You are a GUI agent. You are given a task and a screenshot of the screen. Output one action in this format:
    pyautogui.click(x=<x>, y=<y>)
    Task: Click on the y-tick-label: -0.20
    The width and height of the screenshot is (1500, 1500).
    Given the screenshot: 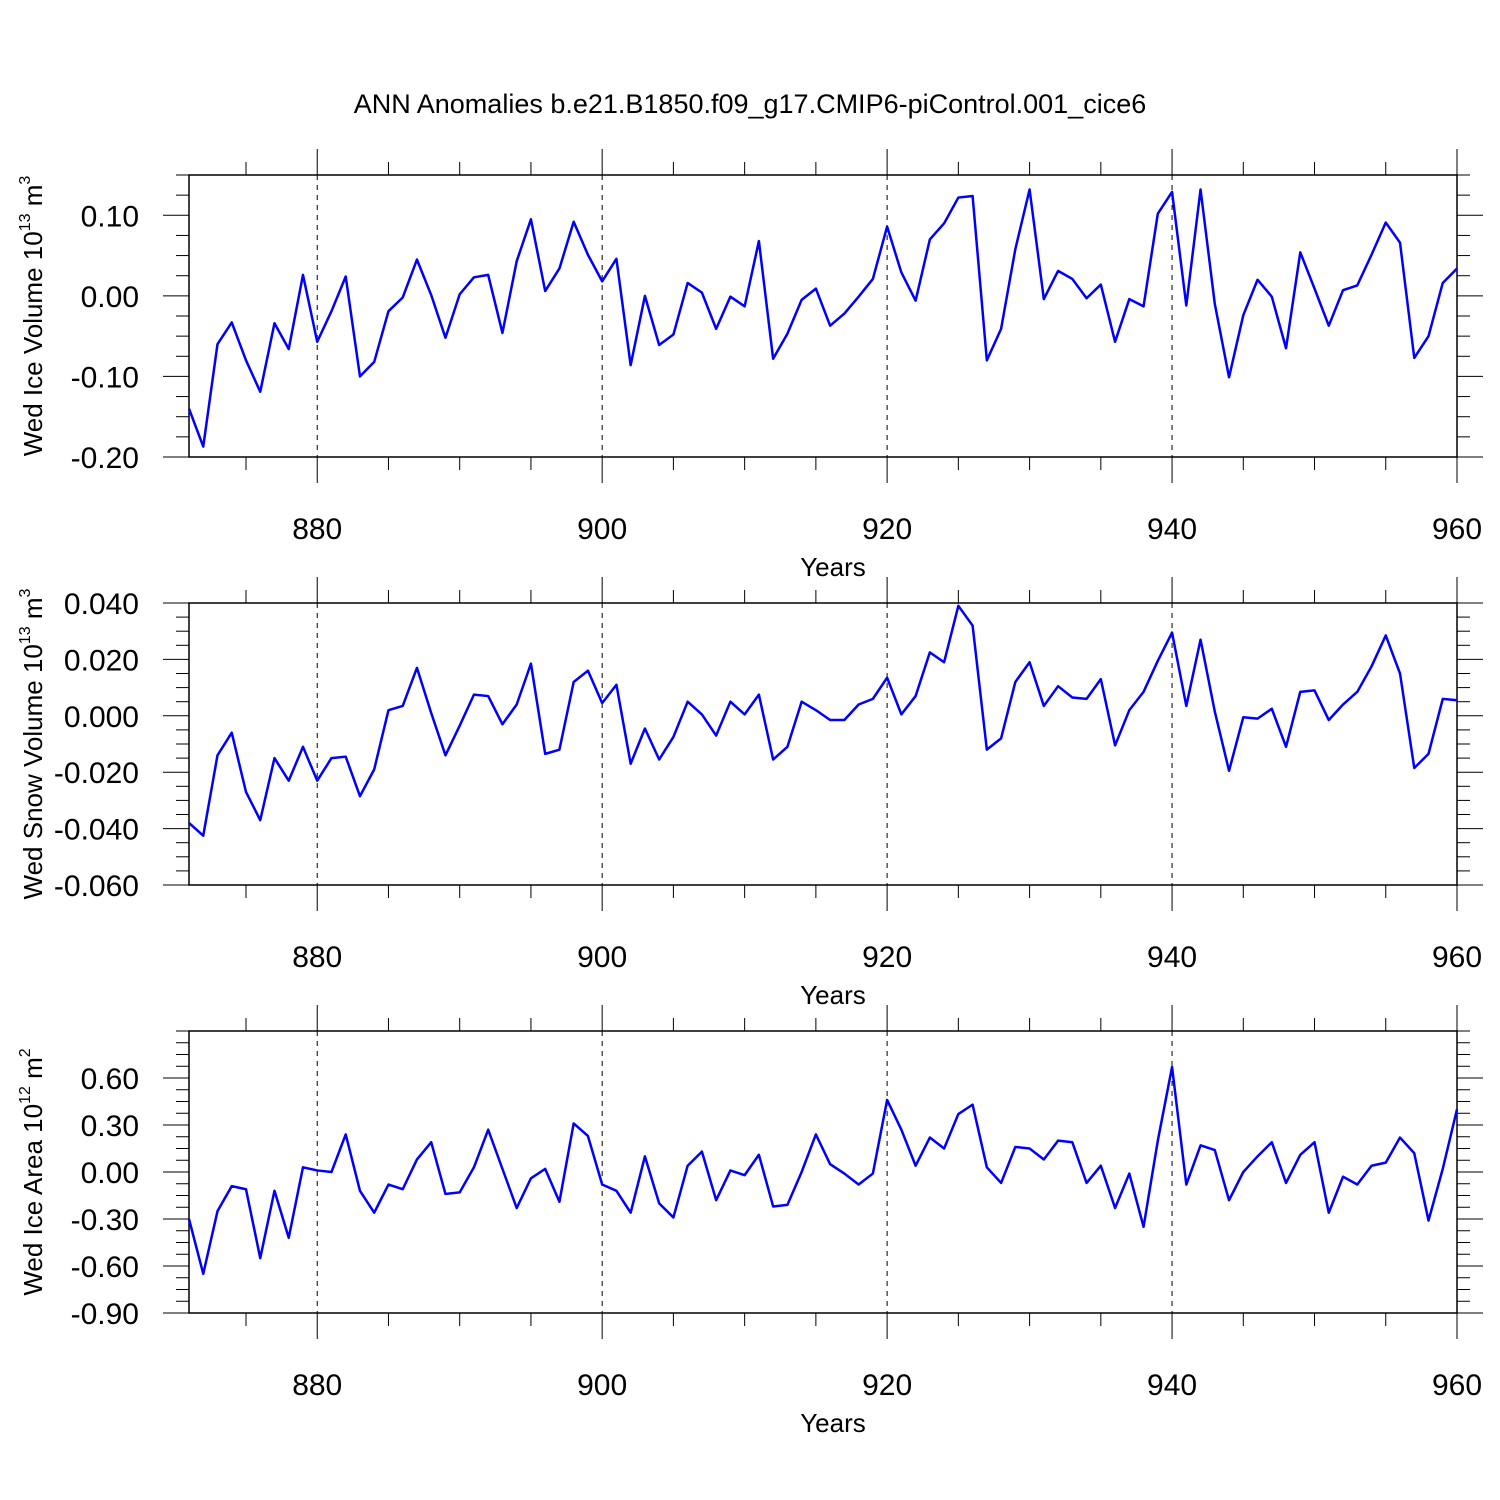 What is the action you would take?
    pyautogui.click(x=105, y=458)
    